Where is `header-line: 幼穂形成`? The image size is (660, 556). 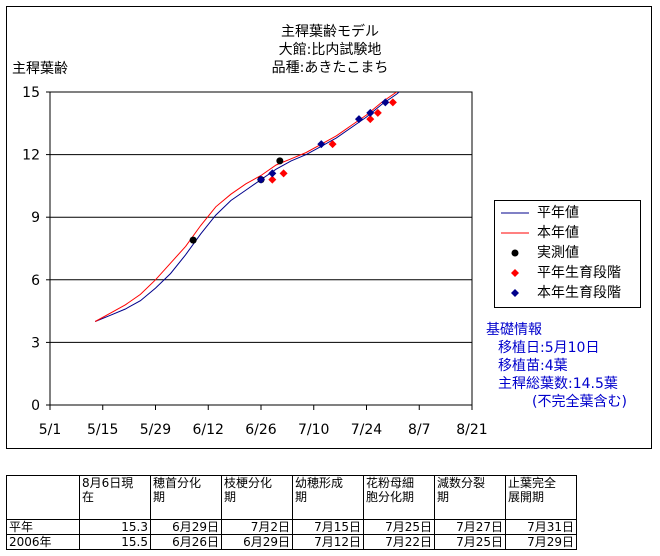 header-line: 幼穂形成 is located at coordinates (319, 483).